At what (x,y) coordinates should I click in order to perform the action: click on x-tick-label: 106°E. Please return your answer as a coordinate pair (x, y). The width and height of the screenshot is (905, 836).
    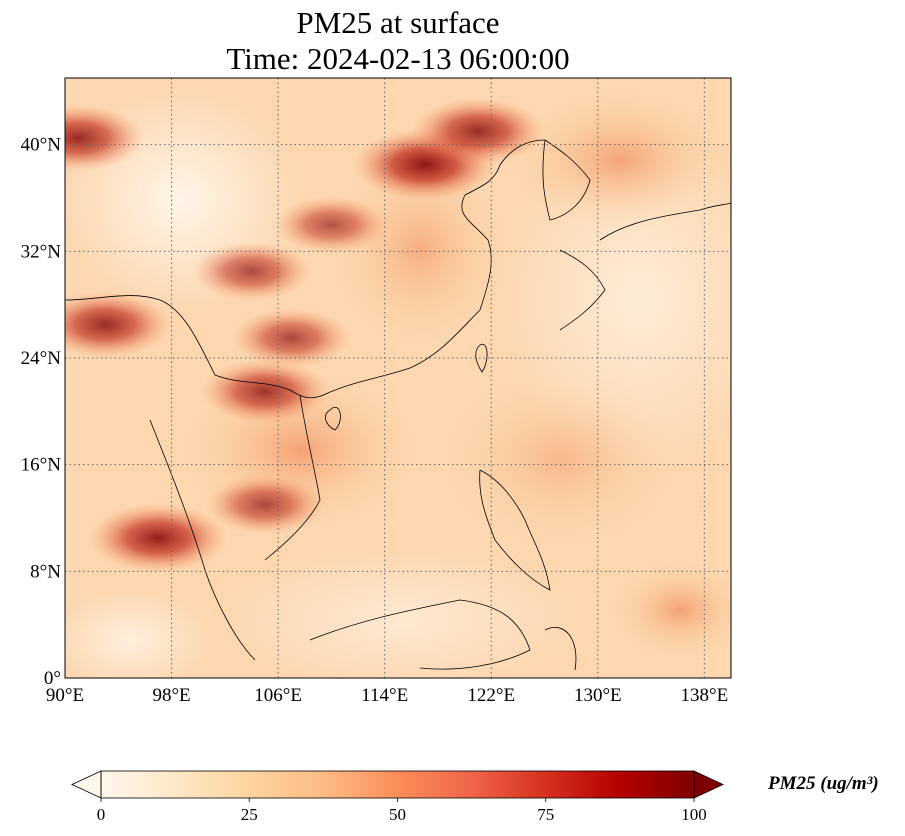
    Looking at the image, I should click on (278, 695).